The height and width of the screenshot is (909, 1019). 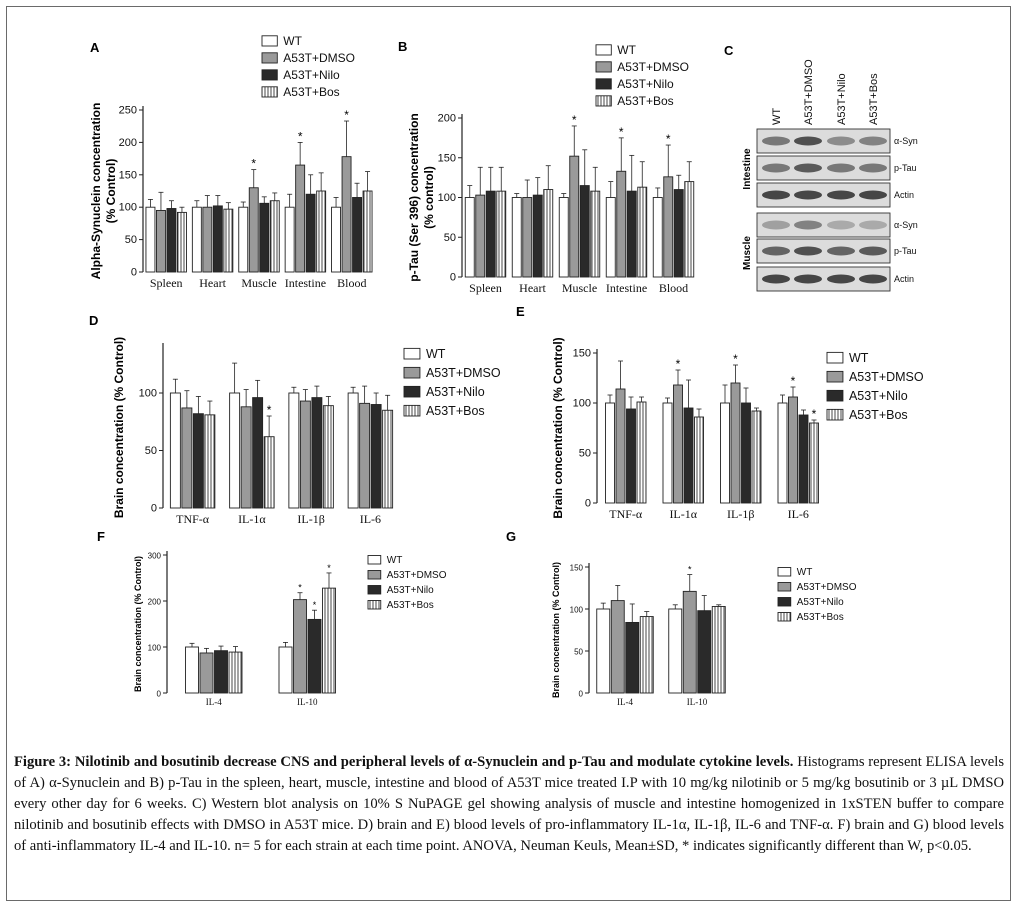 What do you see at coordinates (101, 536) in the screenshot?
I see `panel-label: F` at bounding box center [101, 536].